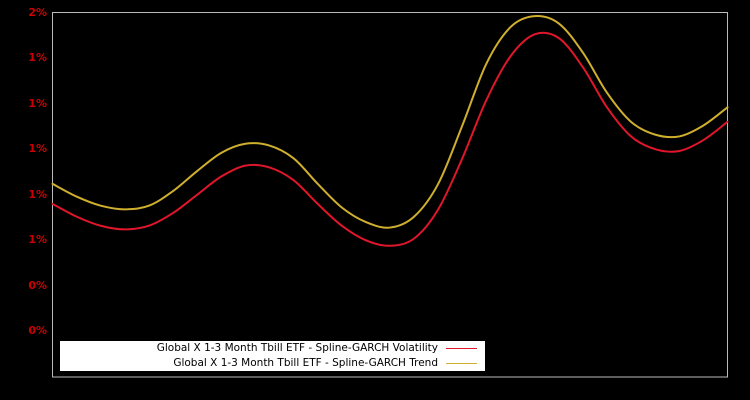 This screenshot has width=750, height=400. I want to click on y-axis-tick-labels: 2% 1% 1% 1% 1% 1% 0% 0%, so click(23, 200).